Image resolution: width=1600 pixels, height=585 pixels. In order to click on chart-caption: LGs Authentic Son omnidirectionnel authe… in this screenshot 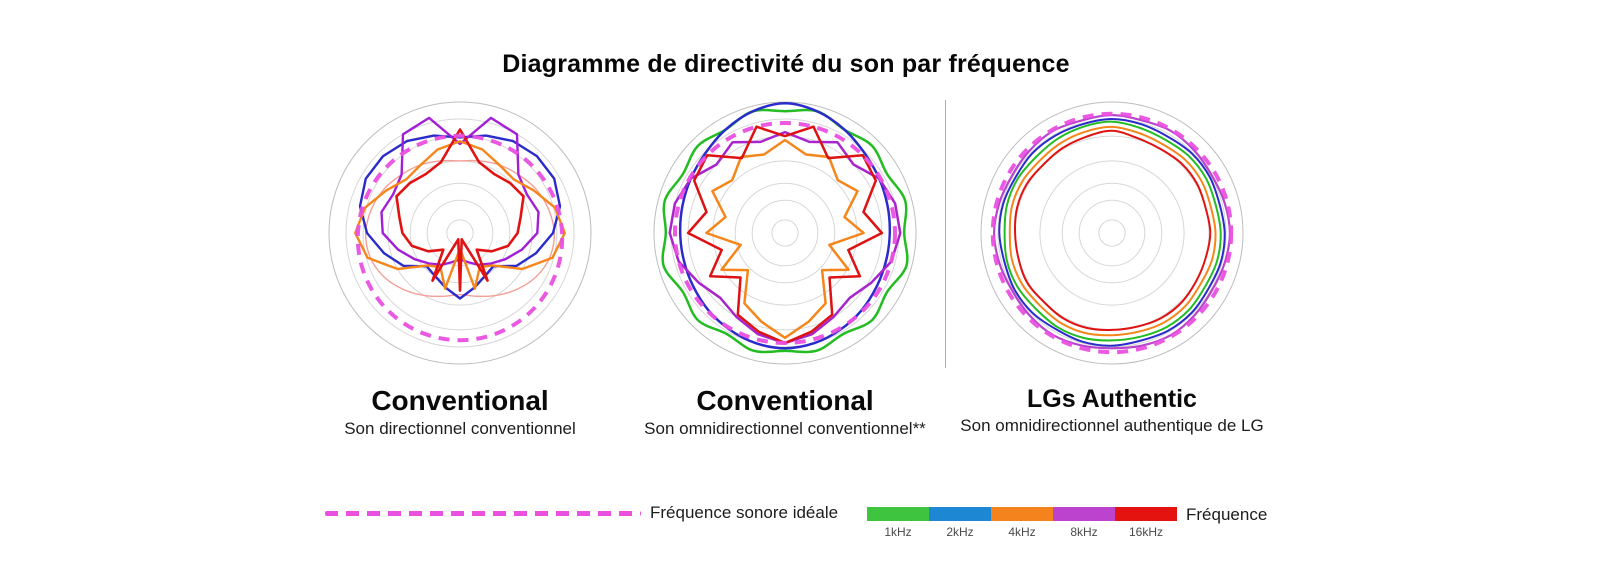, I will do `click(1112, 411)`.